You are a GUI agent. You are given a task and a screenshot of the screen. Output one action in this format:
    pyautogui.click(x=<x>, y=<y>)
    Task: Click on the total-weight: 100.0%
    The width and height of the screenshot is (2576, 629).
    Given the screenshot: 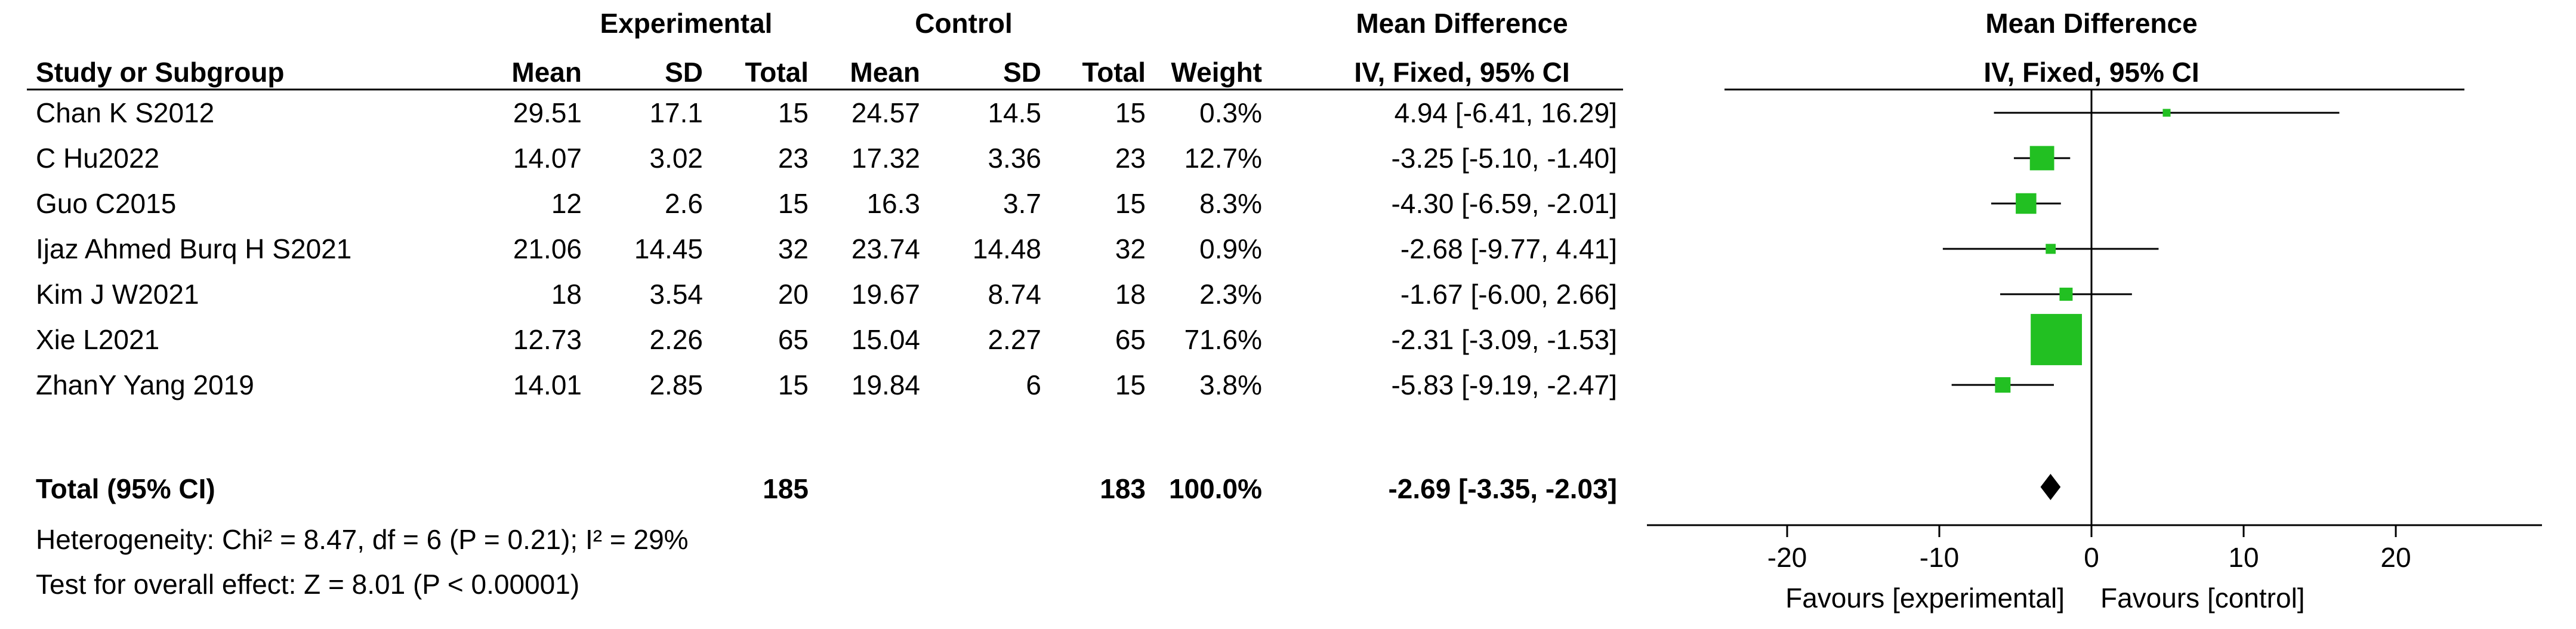 What is the action you would take?
    pyautogui.click(x=1215, y=489)
    